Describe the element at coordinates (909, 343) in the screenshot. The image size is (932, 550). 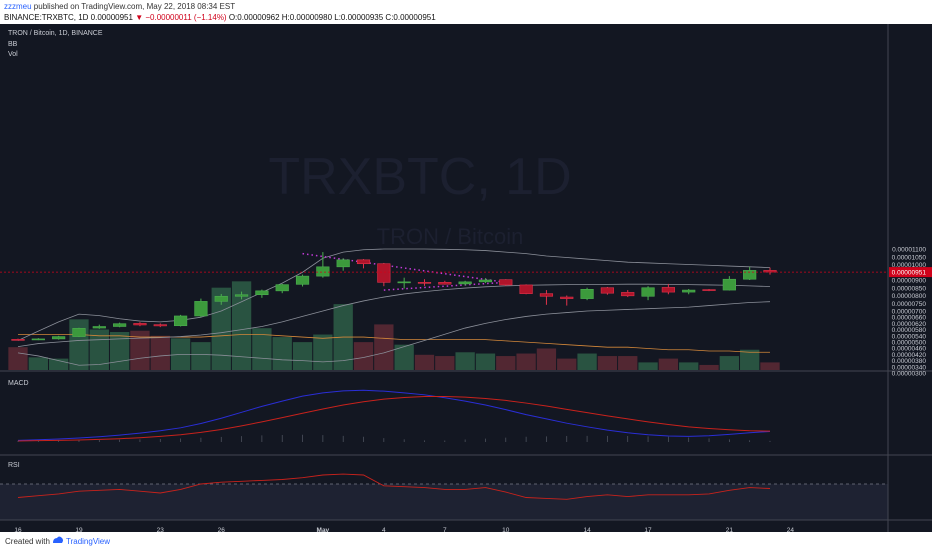
I see `price-tick-label: 0.00000500` at that location.